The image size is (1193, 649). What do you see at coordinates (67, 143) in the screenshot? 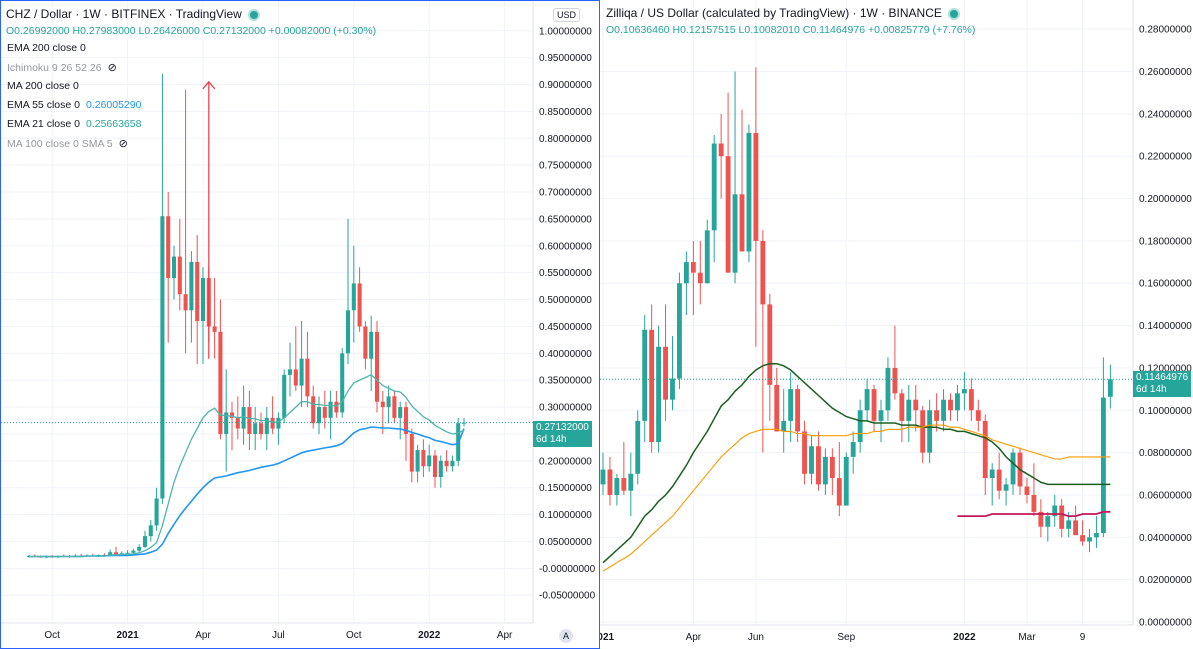
I see `indicator-item: MA 100 close 0 SMA 5 ⊘` at bounding box center [67, 143].